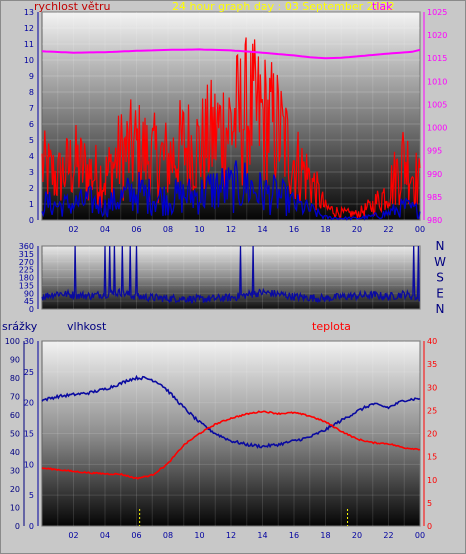 The image size is (466, 554). What do you see at coordinates (15, 508) in the screenshot?
I see `rain-tick-label: 10` at bounding box center [15, 508].